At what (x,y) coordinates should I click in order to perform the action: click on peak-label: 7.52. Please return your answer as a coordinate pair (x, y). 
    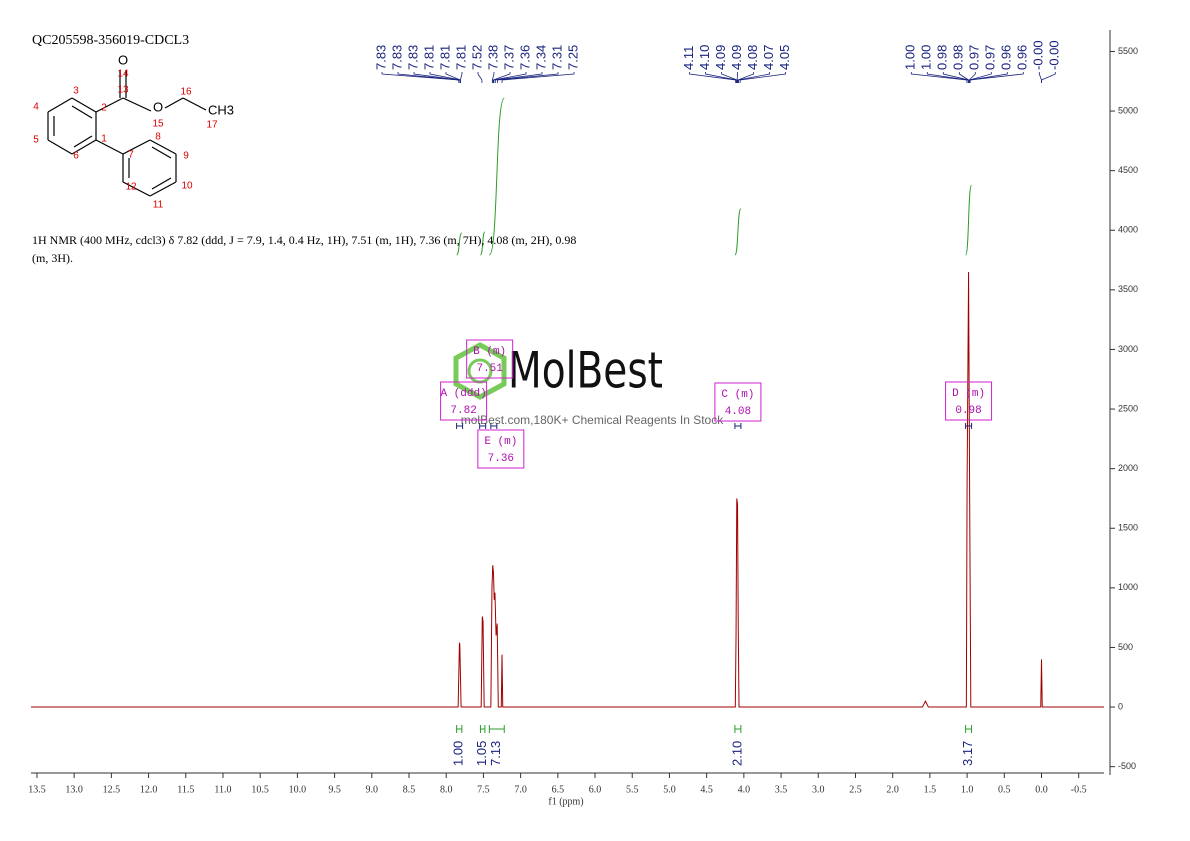
    Looking at the image, I should click on (476, 57).